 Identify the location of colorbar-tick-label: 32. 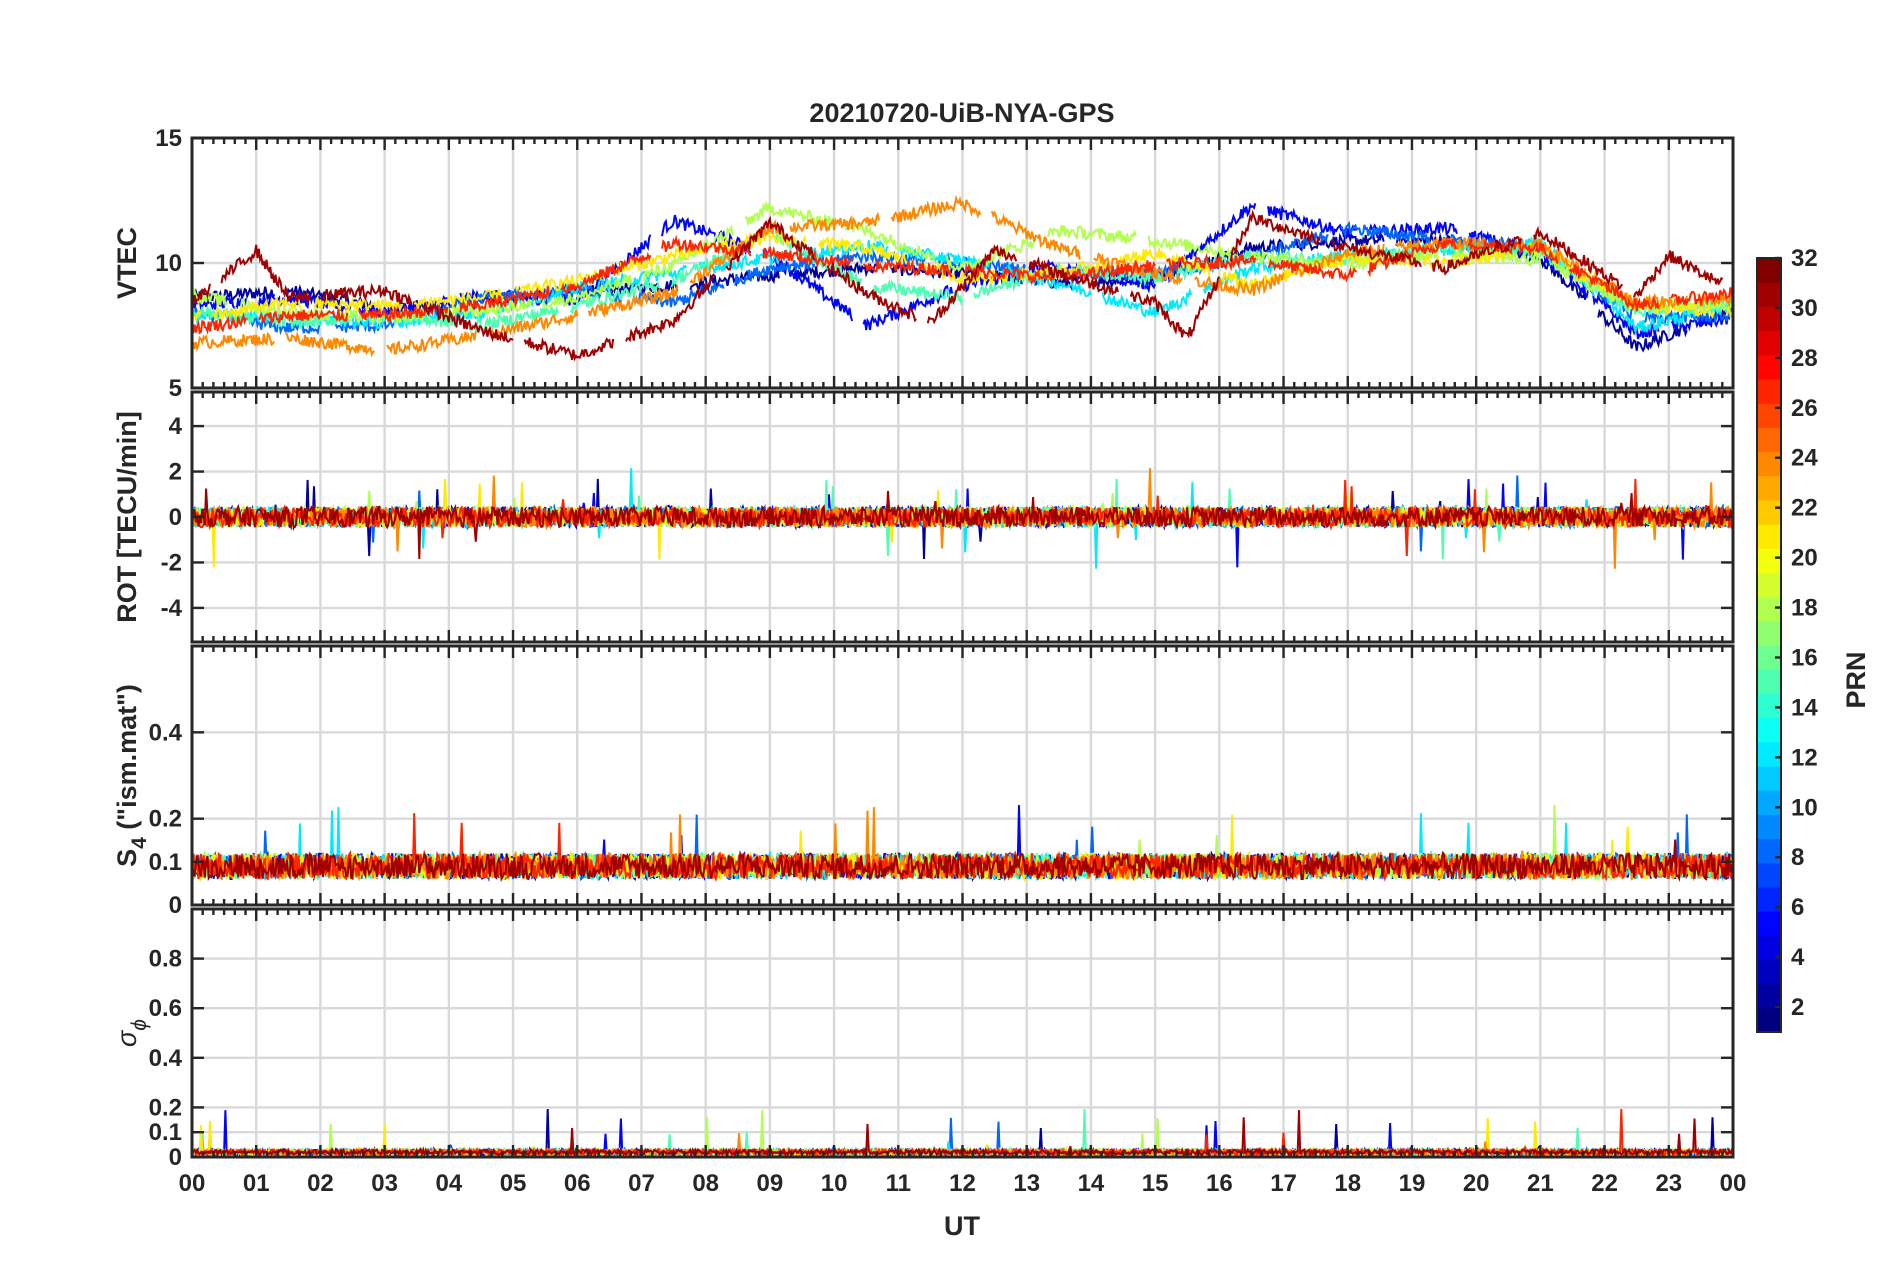
(1804, 258).